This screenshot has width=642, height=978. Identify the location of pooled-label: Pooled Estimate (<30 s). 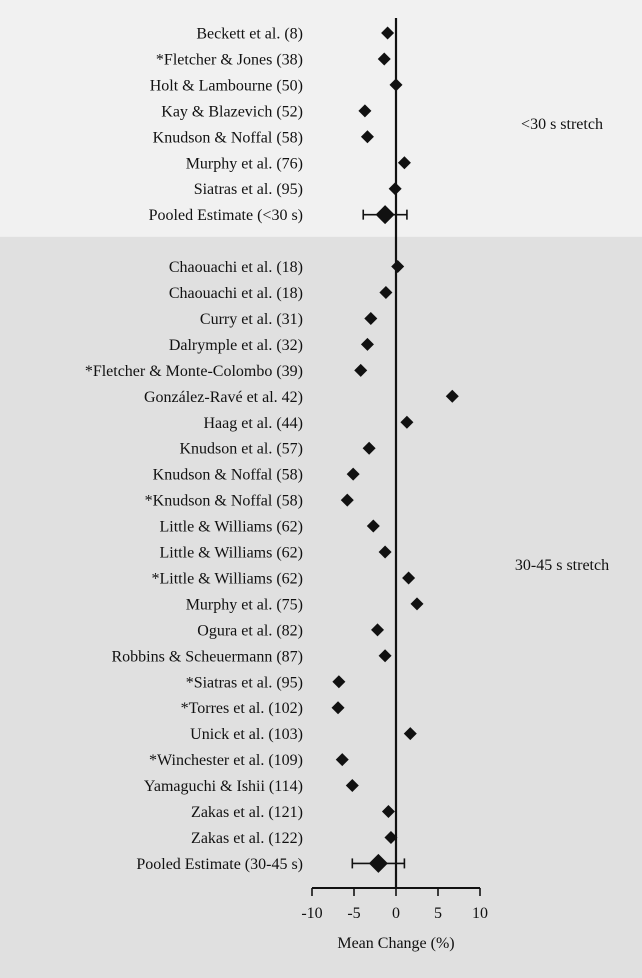
(226, 215).